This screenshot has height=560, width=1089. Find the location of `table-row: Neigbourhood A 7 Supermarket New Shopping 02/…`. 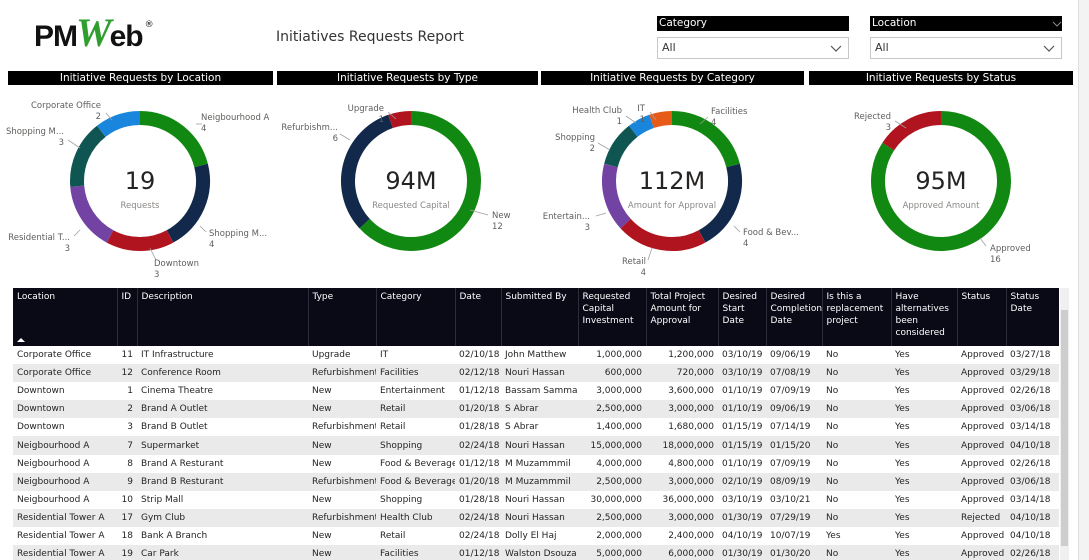

table-row: Neigbourhood A 7 Supermarket New Shopping 02/… is located at coordinates (536, 445).